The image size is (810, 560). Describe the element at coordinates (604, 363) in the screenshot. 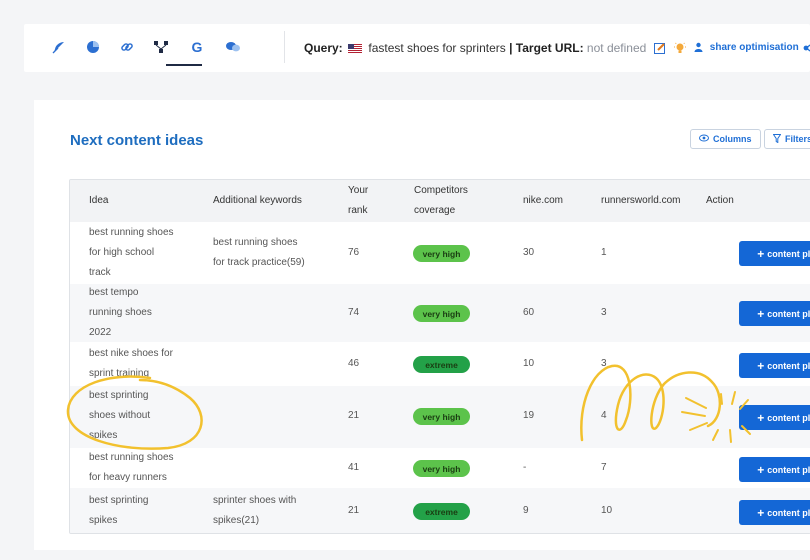

I see `runnersworld-cell: 3` at that location.